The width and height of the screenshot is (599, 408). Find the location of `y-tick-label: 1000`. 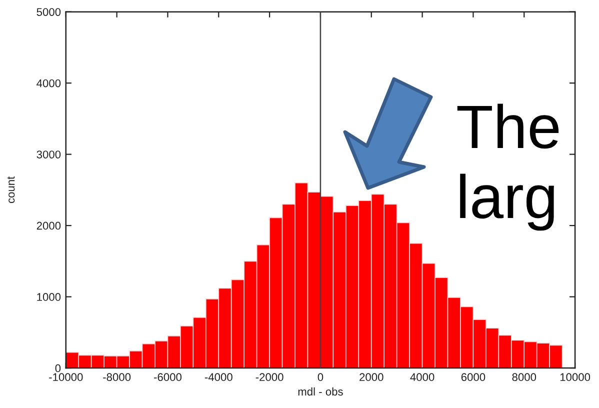

y-tick-label: 1000 is located at coordinates (49, 297).